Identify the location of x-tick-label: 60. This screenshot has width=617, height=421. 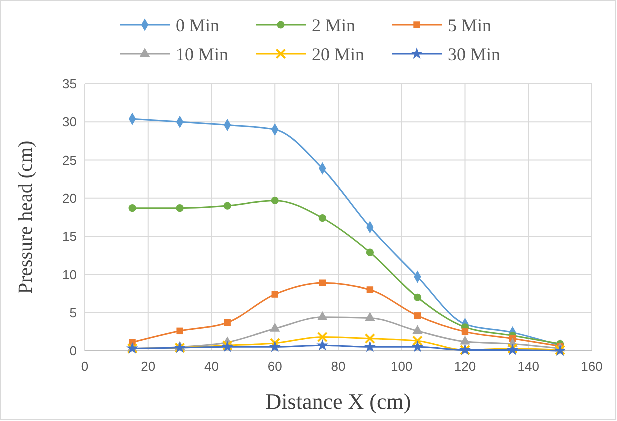
(275, 366).